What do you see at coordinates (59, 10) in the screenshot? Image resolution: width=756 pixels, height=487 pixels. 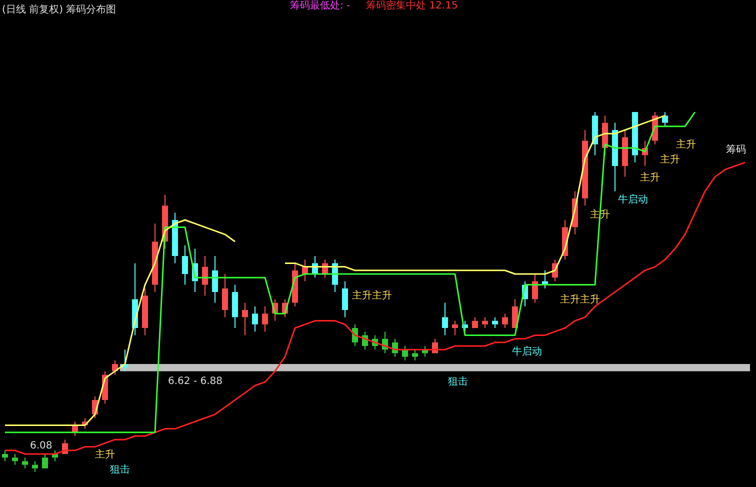 I see `chart-title: (日线 前复权) 筹码分布图` at bounding box center [59, 10].